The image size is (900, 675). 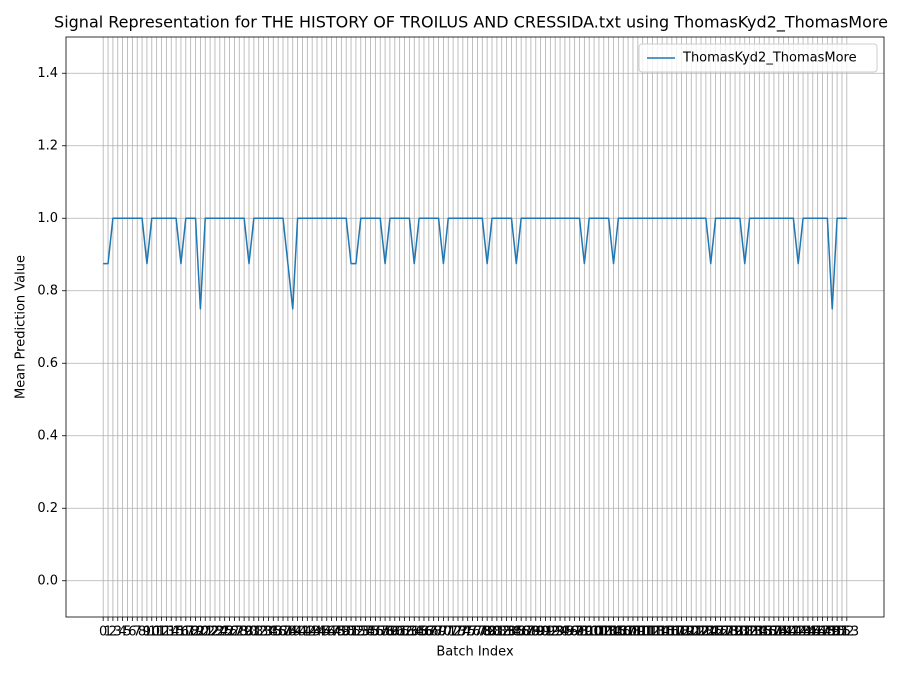 I want to click on x-tick-label: 15, so click(x=176, y=632).